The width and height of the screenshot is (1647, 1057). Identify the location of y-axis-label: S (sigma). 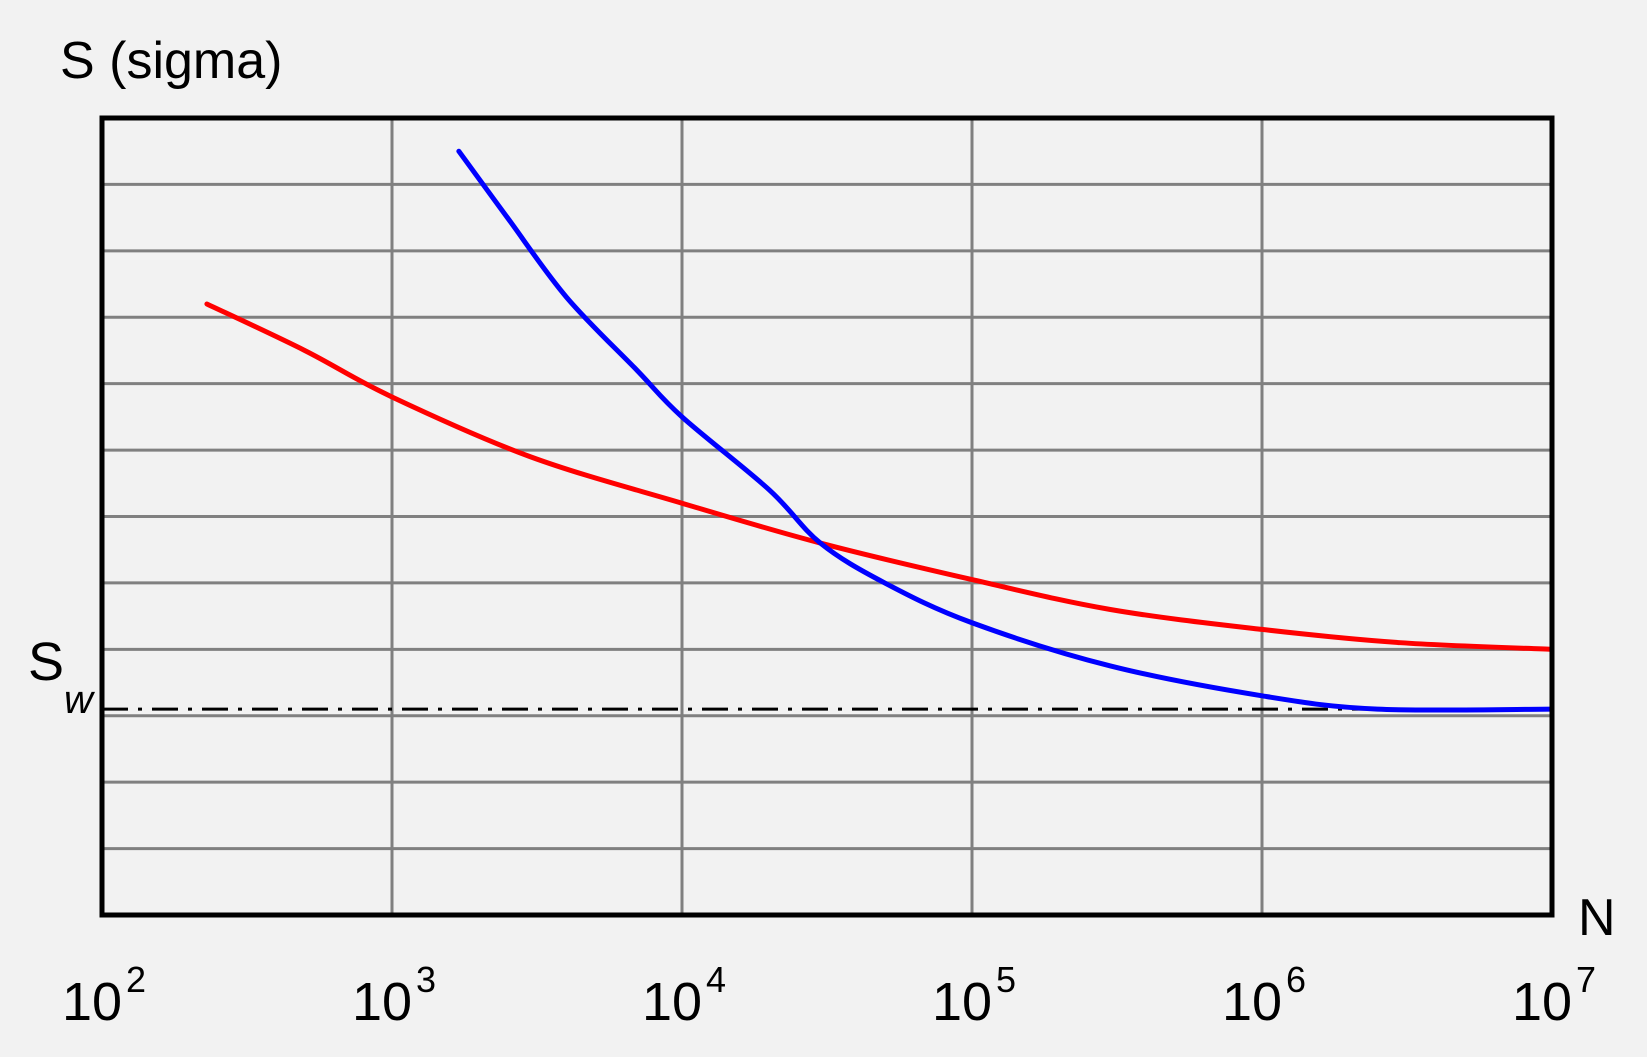
(171, 61).